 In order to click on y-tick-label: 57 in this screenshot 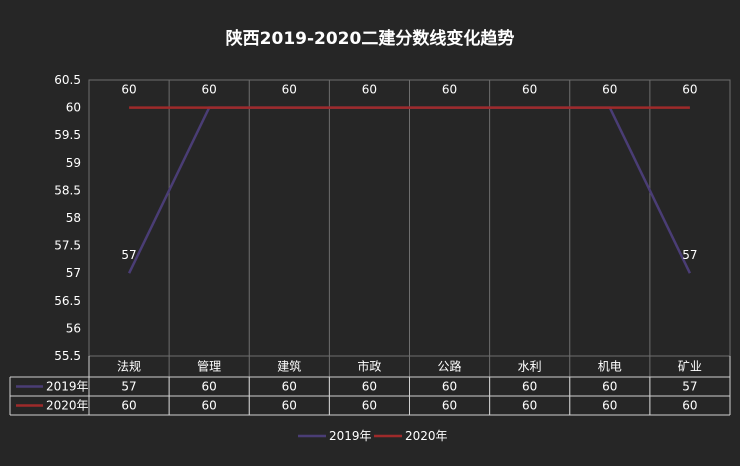, I will do `click(73, 273)`.